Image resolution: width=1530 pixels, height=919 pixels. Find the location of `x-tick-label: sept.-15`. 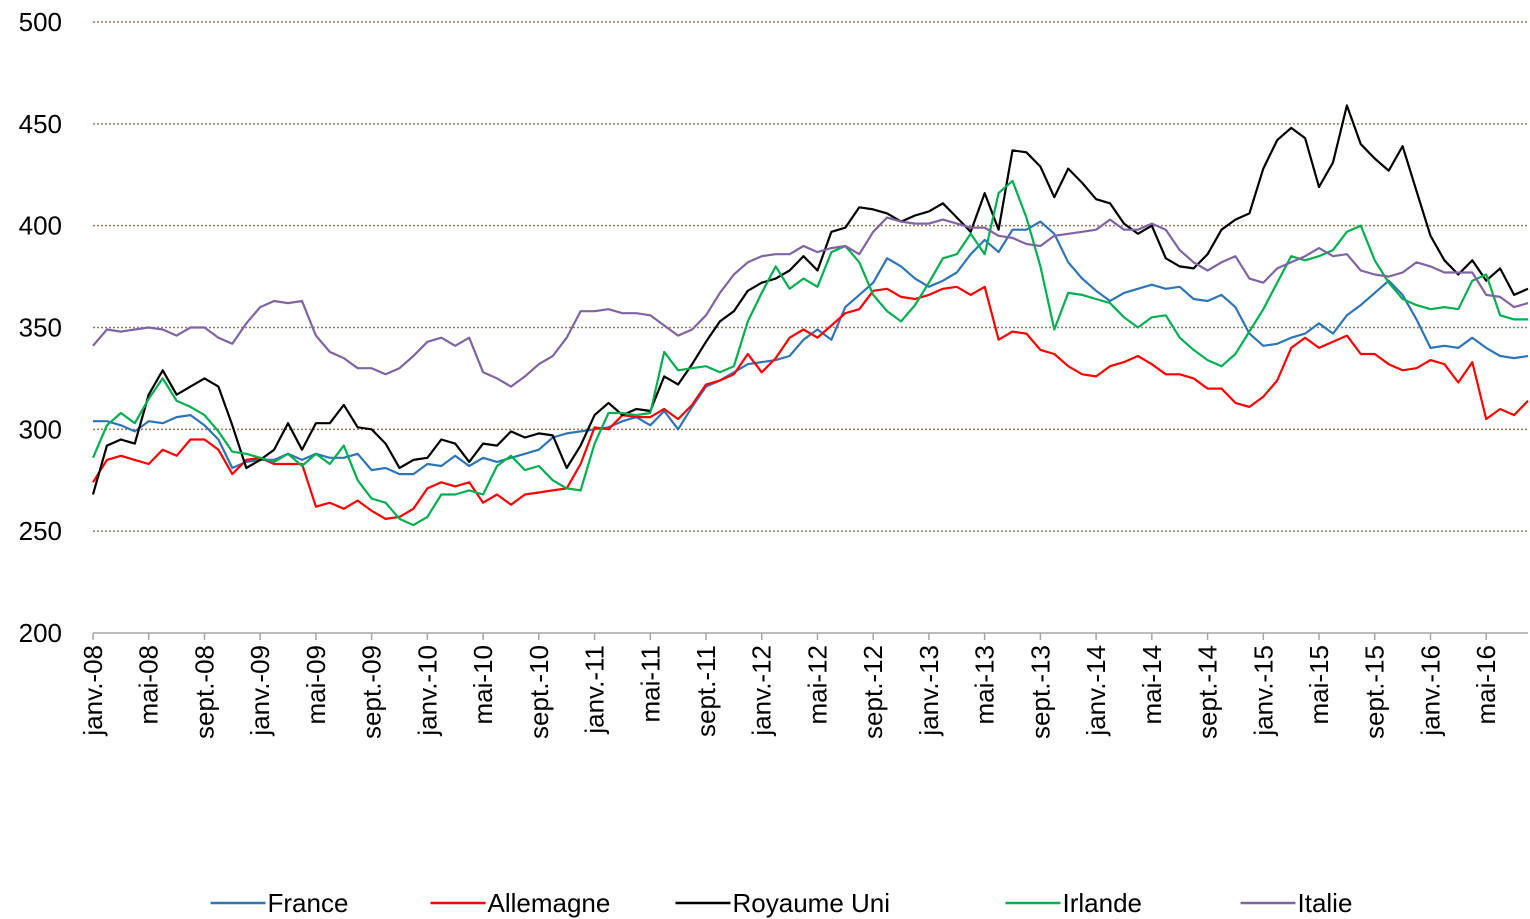

x-tick-label: sept.-15 is located at coordinates (1375, 692).